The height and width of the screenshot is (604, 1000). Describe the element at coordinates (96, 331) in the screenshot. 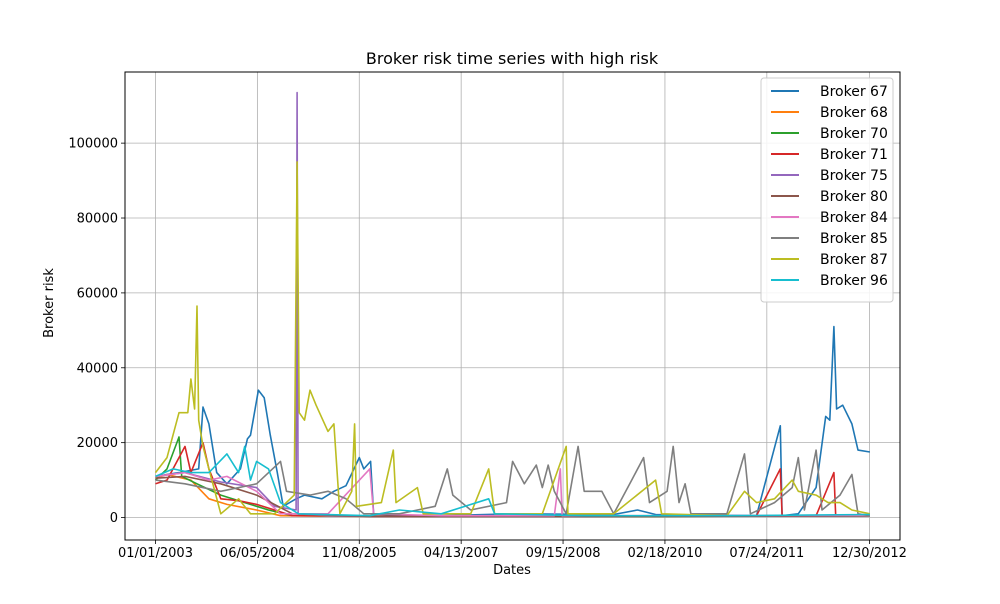

I see `y-axis-ticks: 0 20000 40000 60000 80000 100000` at that location.